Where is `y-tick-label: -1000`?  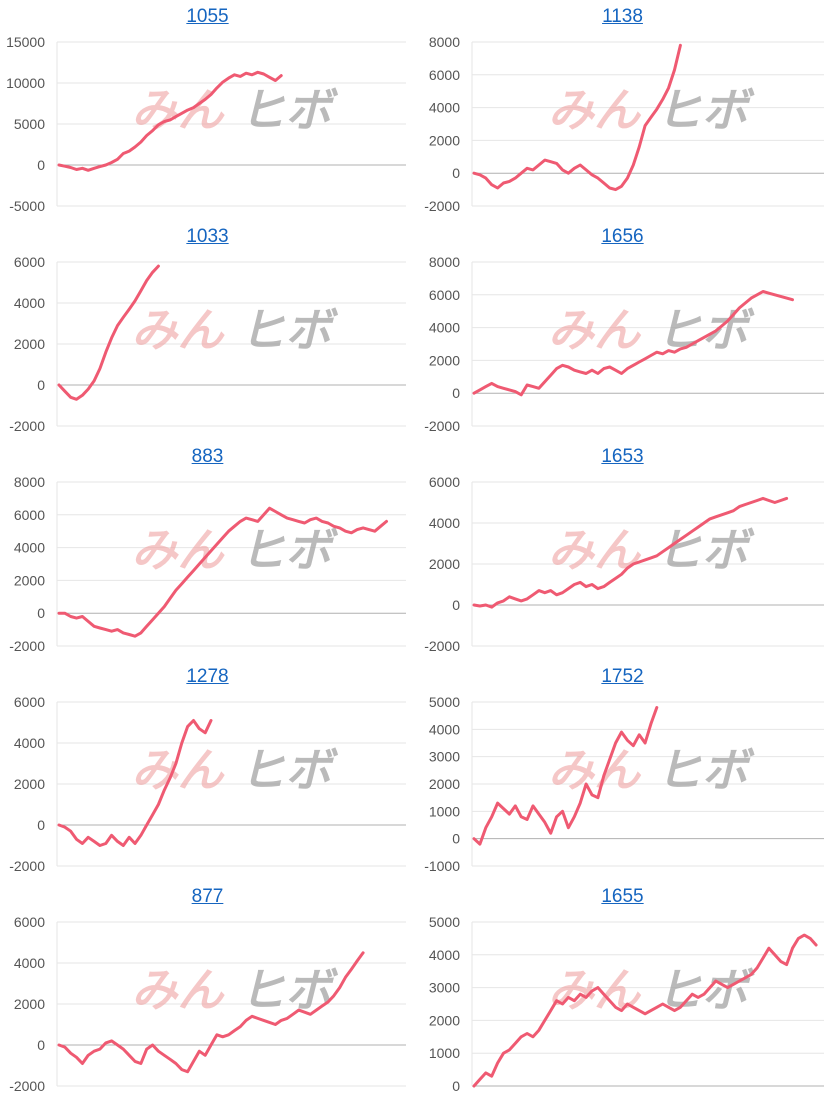 y-tick-label: -1000 is located at coordinates (442, 866).